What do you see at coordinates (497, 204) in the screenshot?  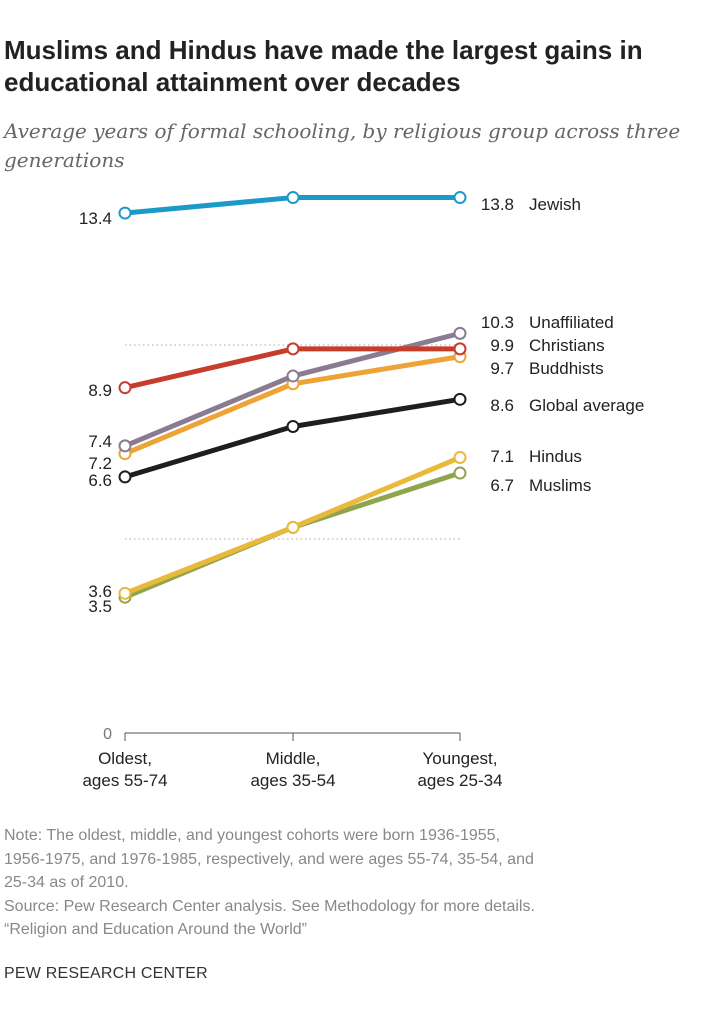 I see `end-label-jewish: 13.8` at bounding box center [497, 204].